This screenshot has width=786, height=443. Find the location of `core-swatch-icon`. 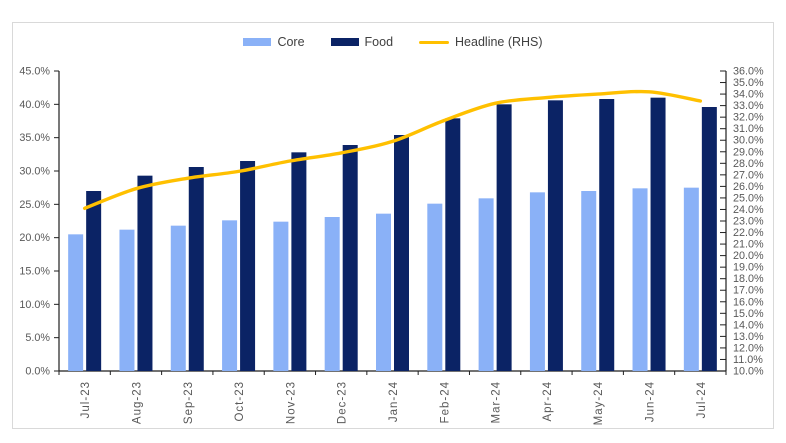

core-swatch-icon is located at coordinates (257, 42).